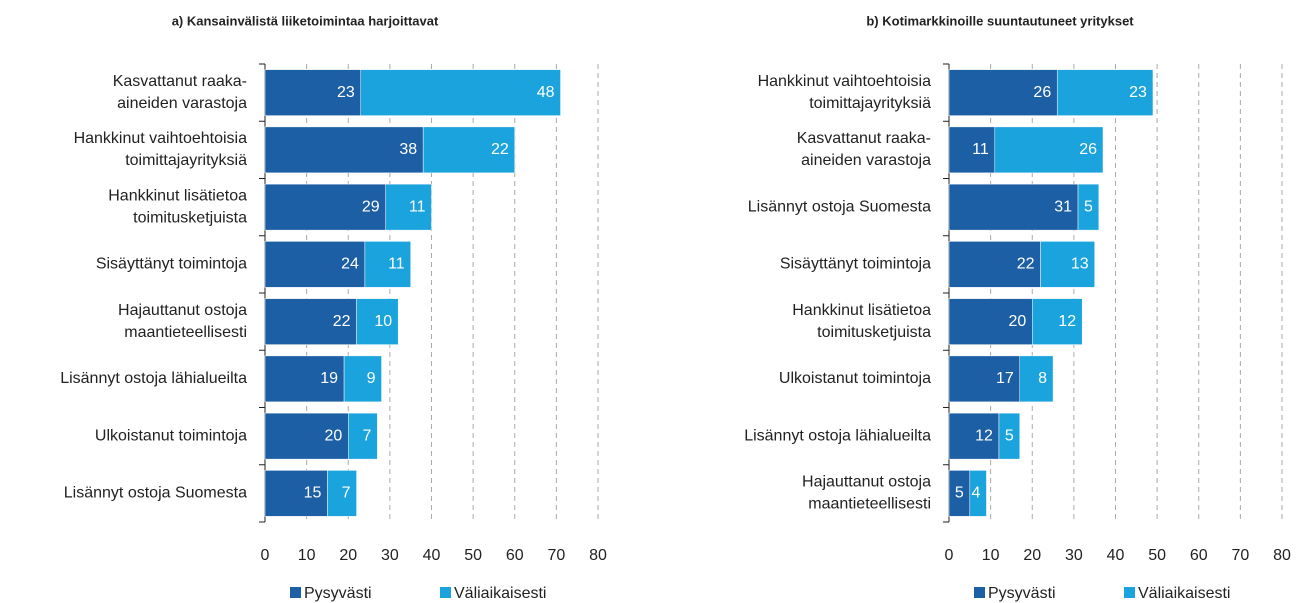 The image size is (1302, 603). Describe the element at coordinates (500, 149) in the screenshot. I see `value-label: 22` at that location.